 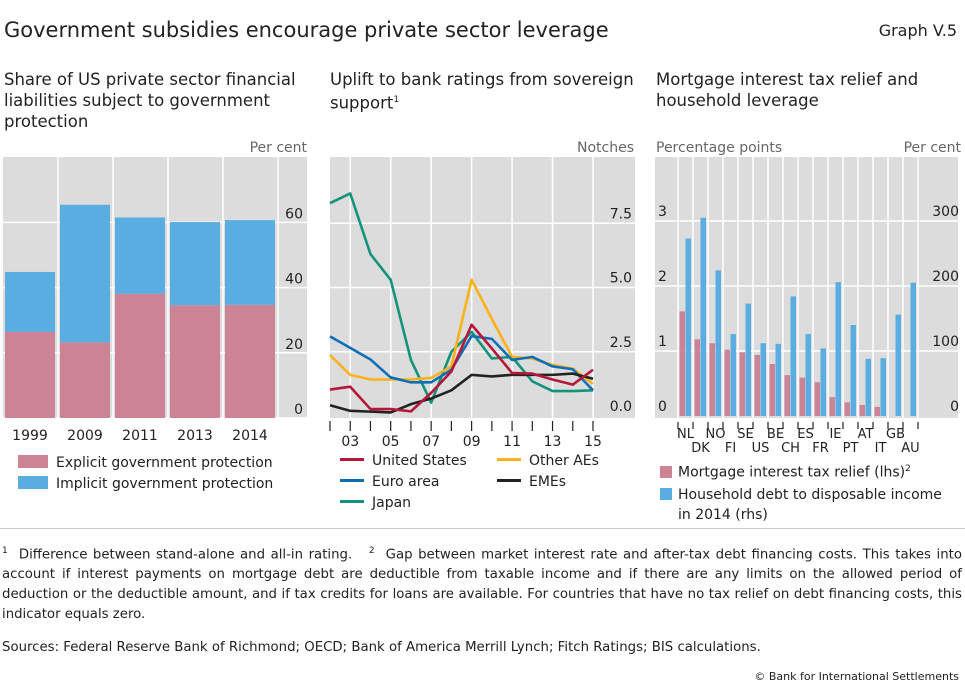 I want to click on line-united-states, so click(x=461, y=368).